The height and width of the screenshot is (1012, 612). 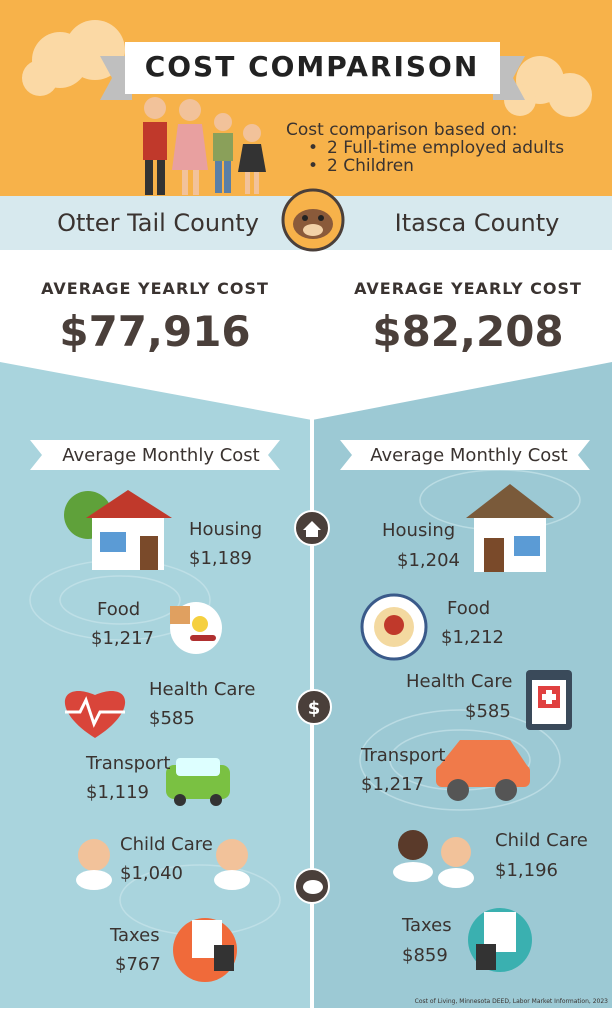 What do you see at coordinates (157, 736) in the screenshot?
I see `left-icons` at bounding box center [157, 736].